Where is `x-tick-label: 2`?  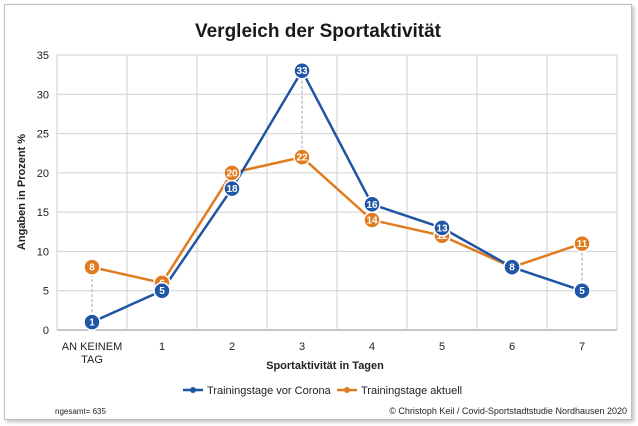
x-tick-label: 2 is located at coordinates (232, 347).